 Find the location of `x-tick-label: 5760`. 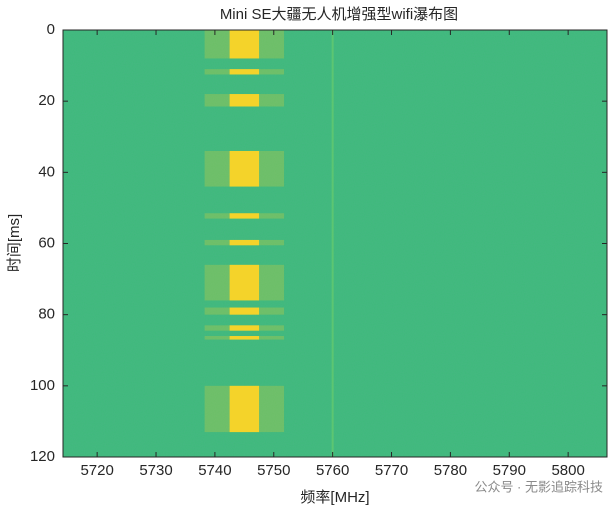

x-tick-label: 5760 is located at coordinates (332, 470).